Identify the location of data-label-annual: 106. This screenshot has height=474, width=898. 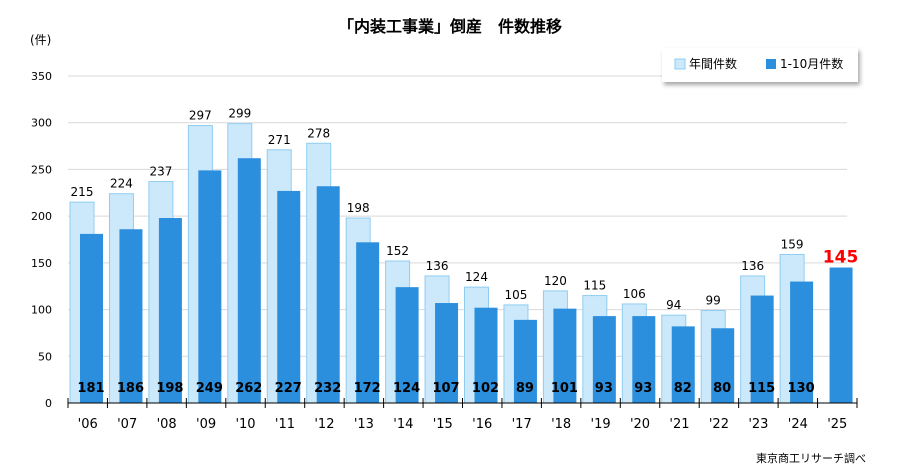
(634, 294).